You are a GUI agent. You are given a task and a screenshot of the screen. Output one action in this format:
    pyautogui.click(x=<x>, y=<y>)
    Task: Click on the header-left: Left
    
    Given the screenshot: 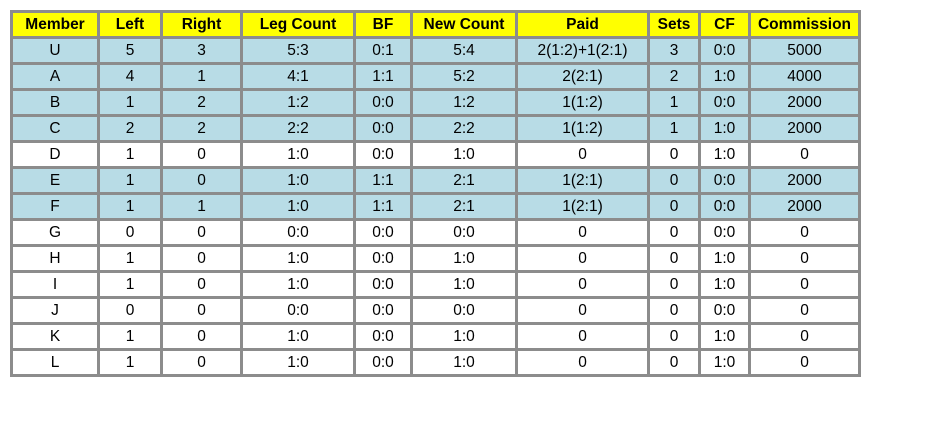 What is the action you would take?
    pyautogui.click(x=130, y=24)
    